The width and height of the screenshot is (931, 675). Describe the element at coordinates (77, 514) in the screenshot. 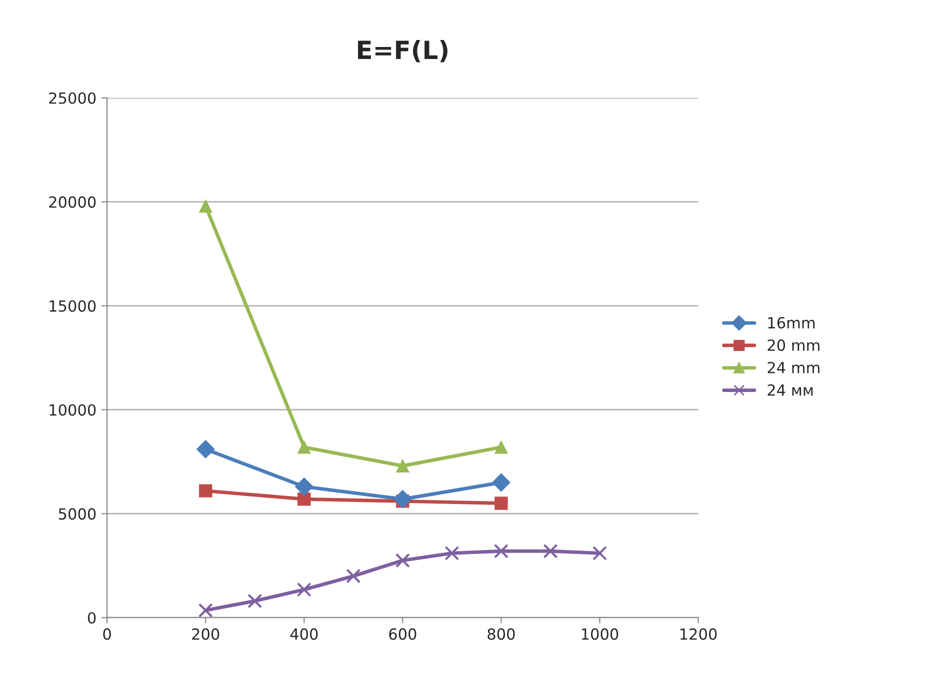

I see `y-tick-label: 5000` at that location.